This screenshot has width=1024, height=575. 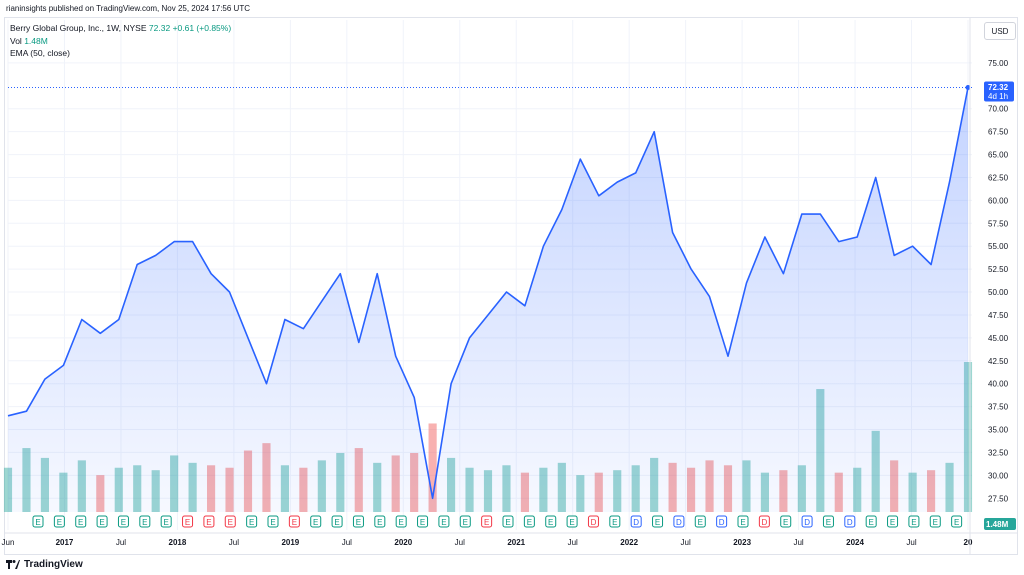 I want to click on y-tick-label: 42.50, so click(x=998, y=361).